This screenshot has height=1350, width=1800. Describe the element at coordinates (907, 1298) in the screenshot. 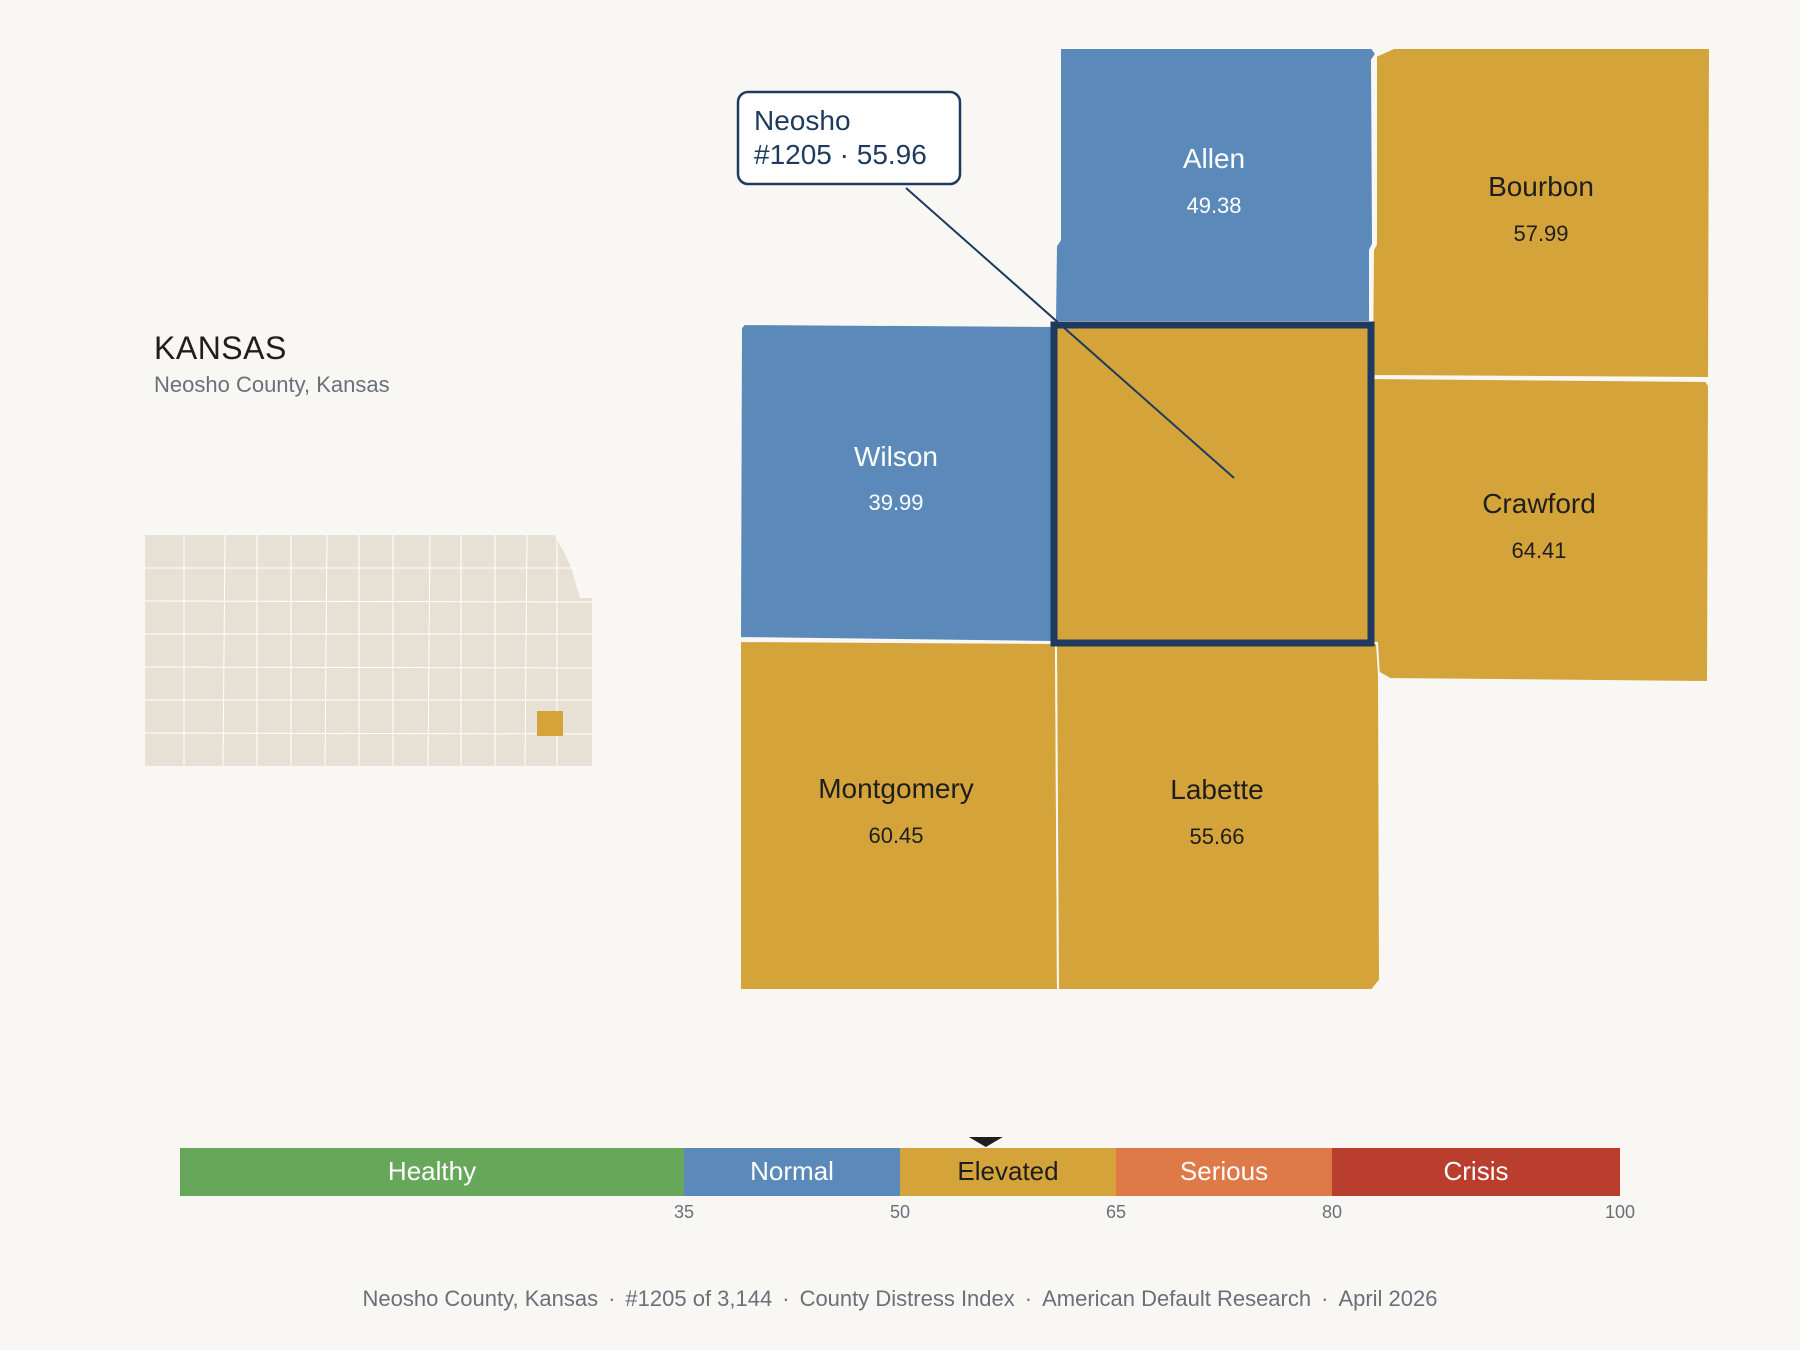

I see `footer-index: County Distress Index` at that location.